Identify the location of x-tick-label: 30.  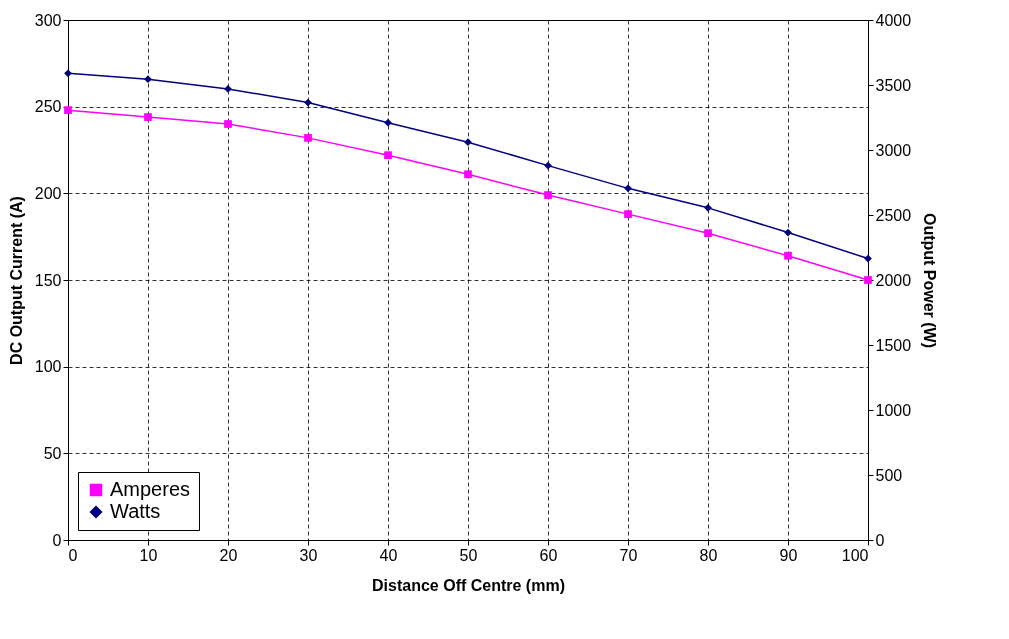
(308, 555).